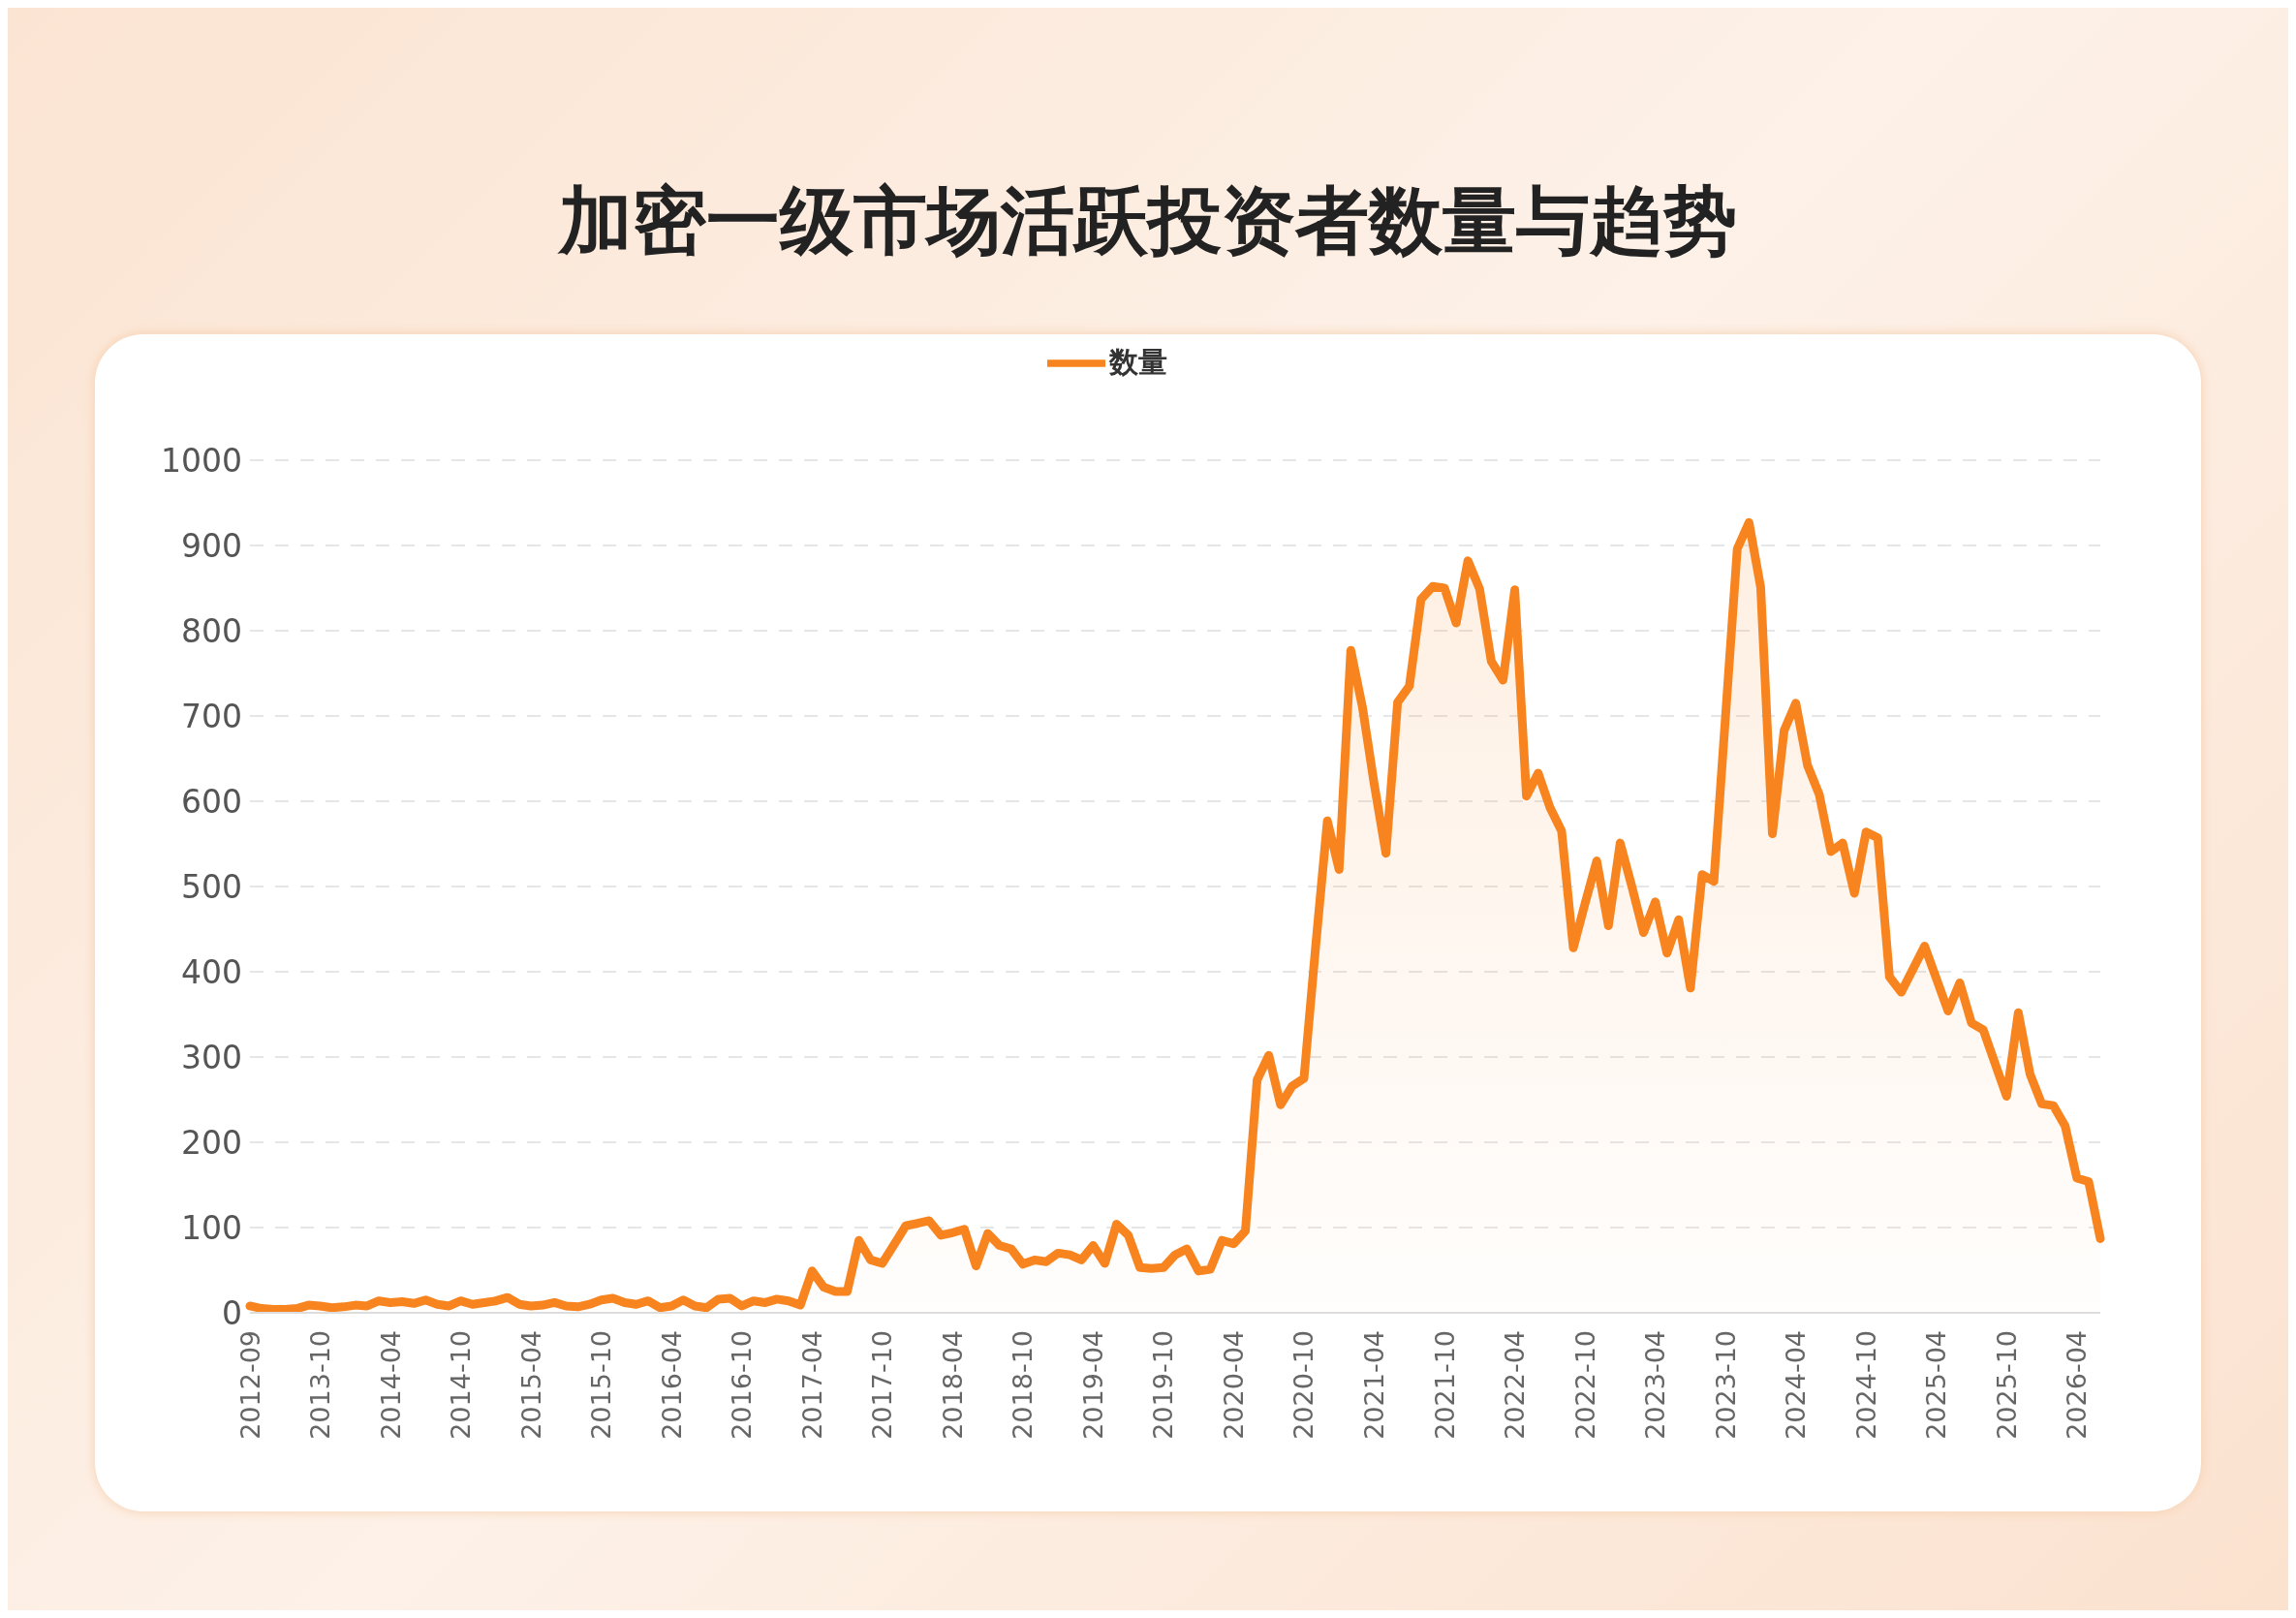 The height and width of the screenshot is (1618, 2296). What do you see at coordinates (882, 1385) in the screenshot?
I see `x-tick-label: 2017-10` at bounding box center [882, 1385].